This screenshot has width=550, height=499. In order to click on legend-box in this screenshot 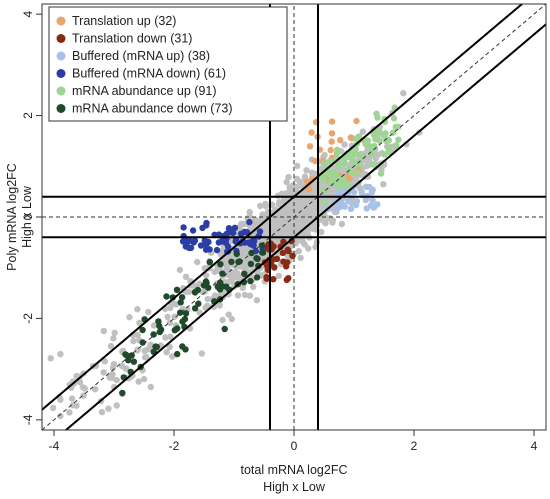, I will do `click(168, 64)`.